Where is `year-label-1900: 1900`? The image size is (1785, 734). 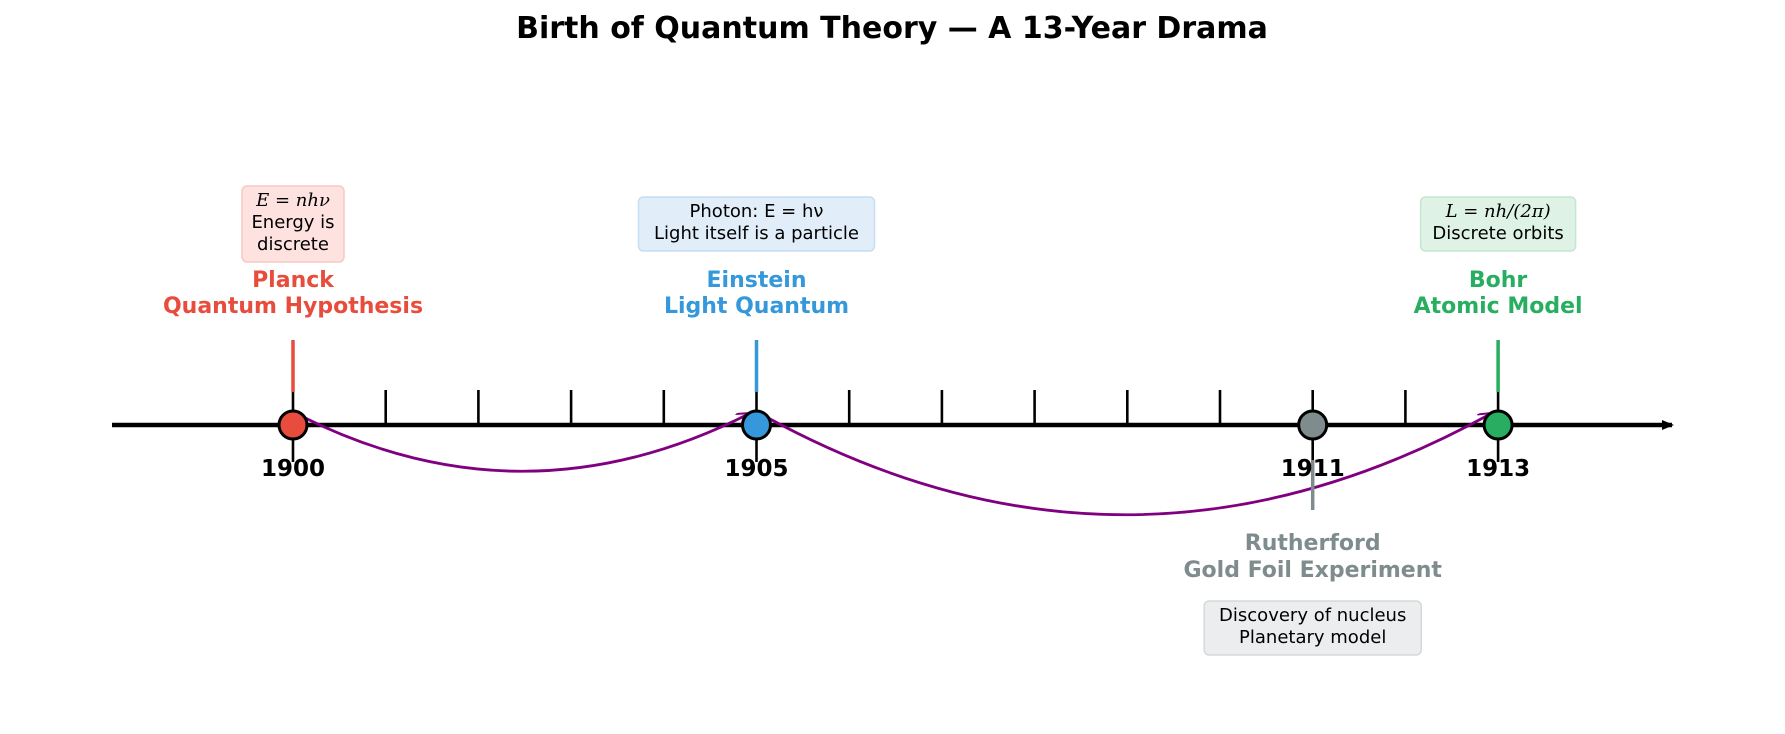
year-label-1900: 1900 is located at coordinates (293, 469).